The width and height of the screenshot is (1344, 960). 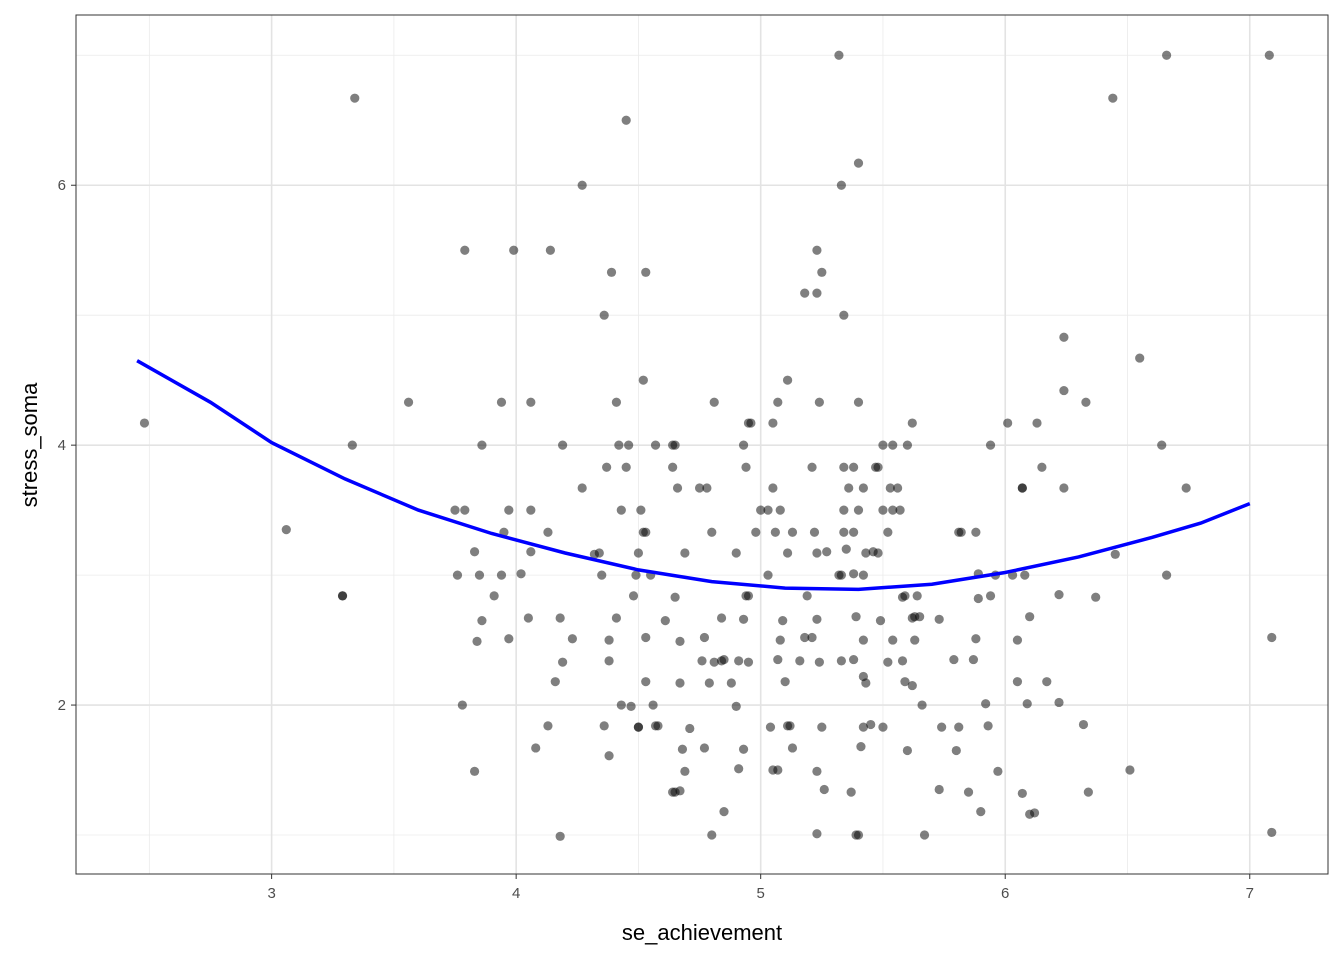 I want to click on x-axis-title: se_achievement, so click(x=702, y=932).